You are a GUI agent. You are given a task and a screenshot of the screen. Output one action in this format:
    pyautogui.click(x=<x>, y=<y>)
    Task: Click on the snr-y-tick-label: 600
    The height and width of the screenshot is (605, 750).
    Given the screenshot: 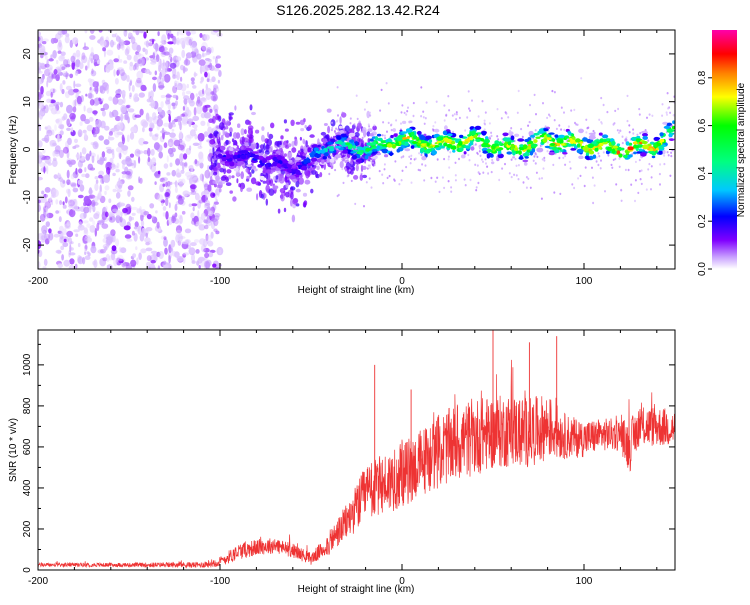 What is the action you would take?
    pyautogui.click(x=27, y=446)
    